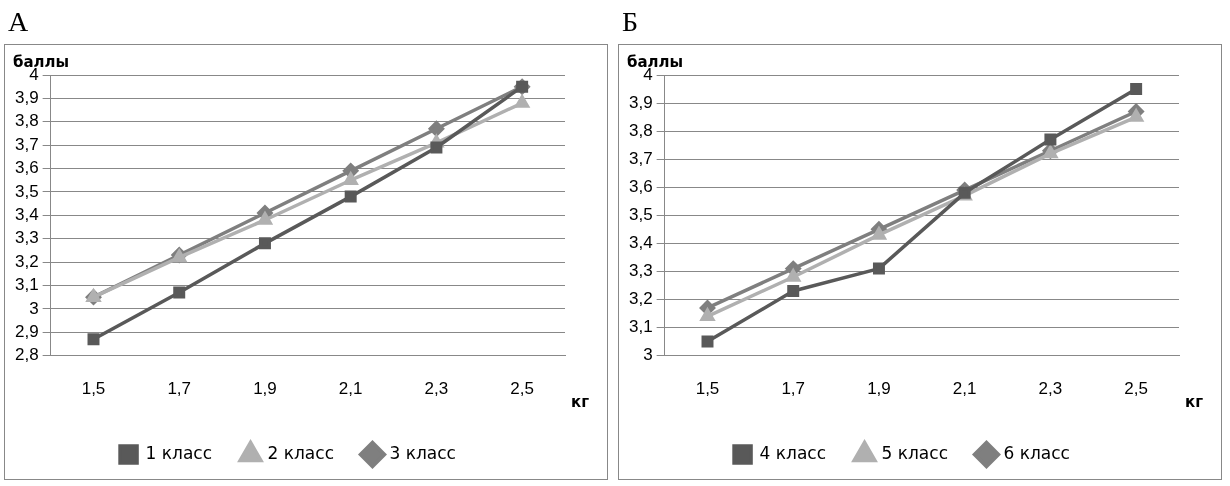  What do you see at coordinates (630, 22) in the screenshot?
I see `chart-title: Б` at bounding box center [630, 22].